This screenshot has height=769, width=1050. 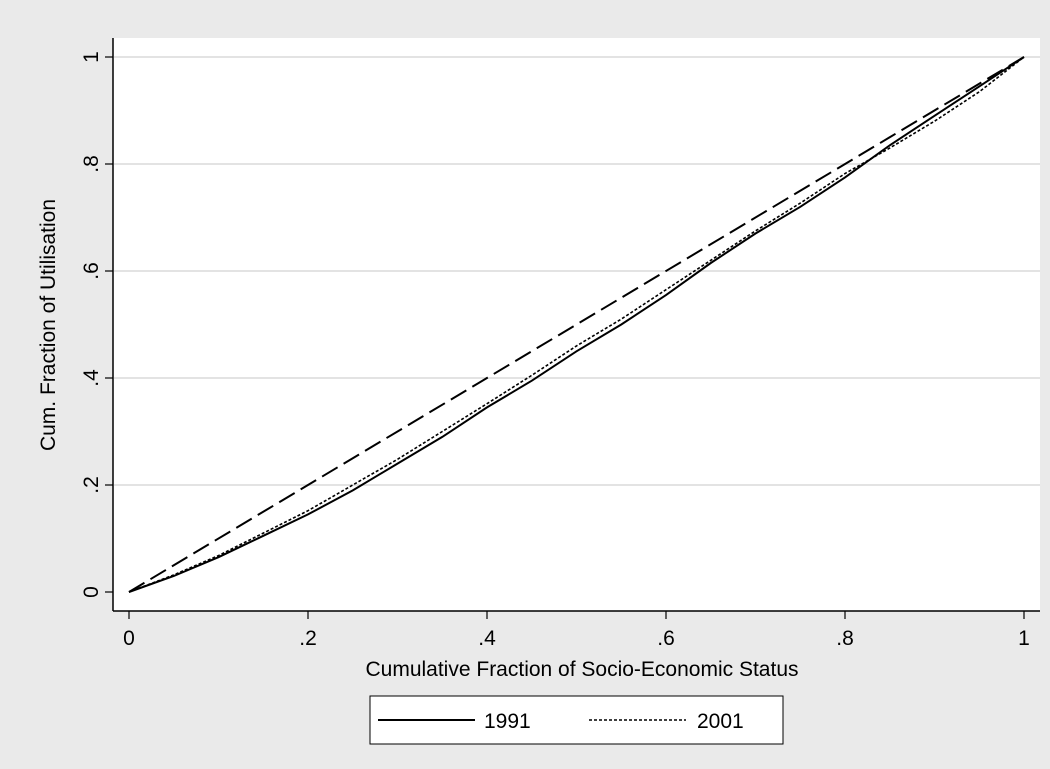 I want to click on y-tick-label: .4, so click(x=91, y=378).